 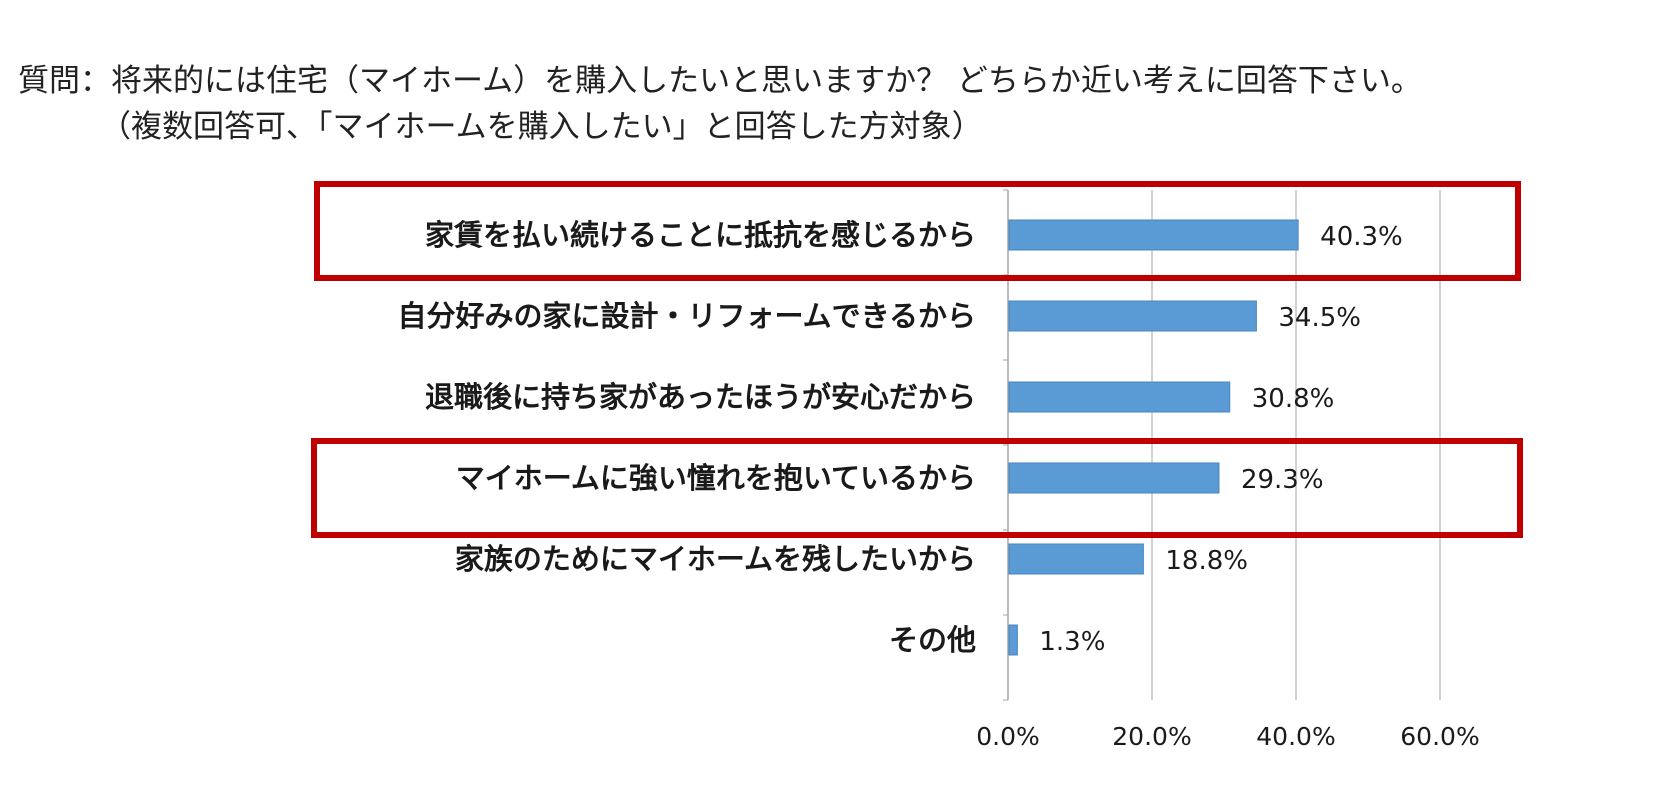 I want to click on x-axis-ticks: 0.0% 20.0% 40.0% 60.0%, so click(x=1227, y=736).